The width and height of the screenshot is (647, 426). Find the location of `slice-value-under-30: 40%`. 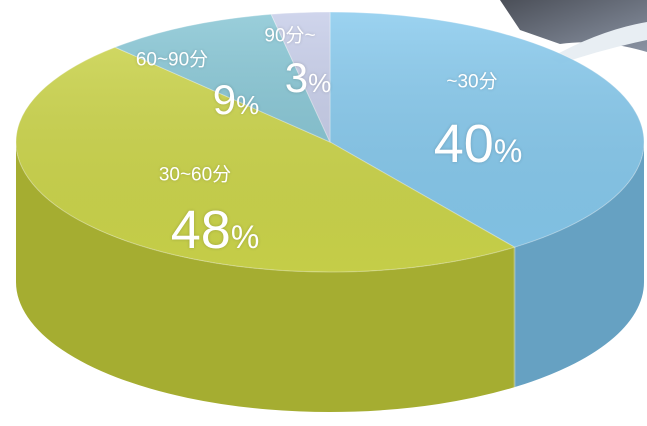

slice-value-under-30: 40% is located at coordinates (478, 144).